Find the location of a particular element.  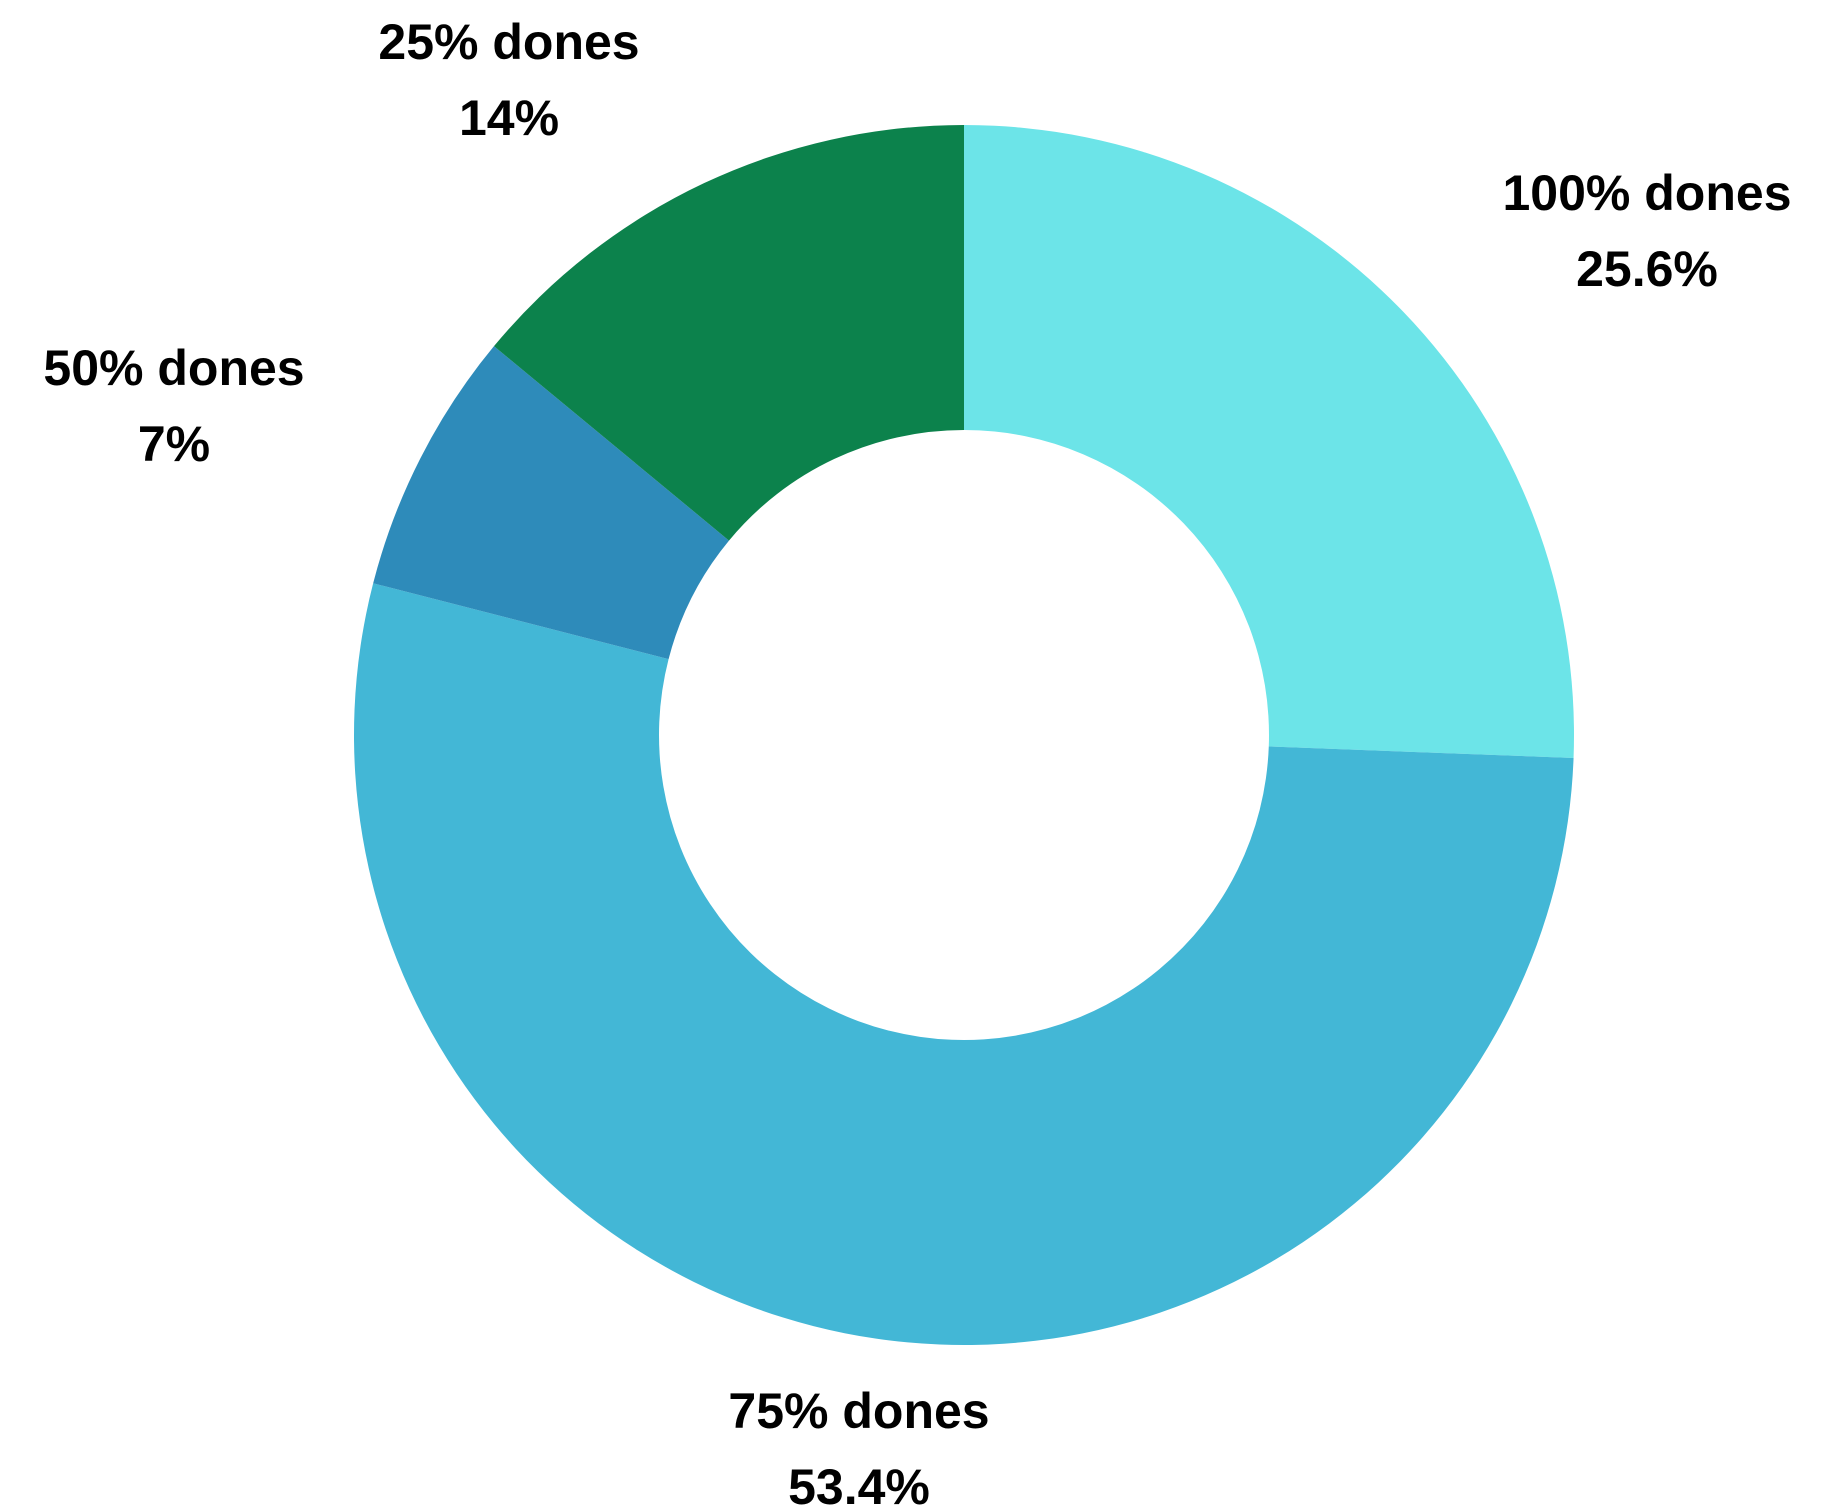

slice-value-label: 53.4% is located at coordinates (859, 1483).